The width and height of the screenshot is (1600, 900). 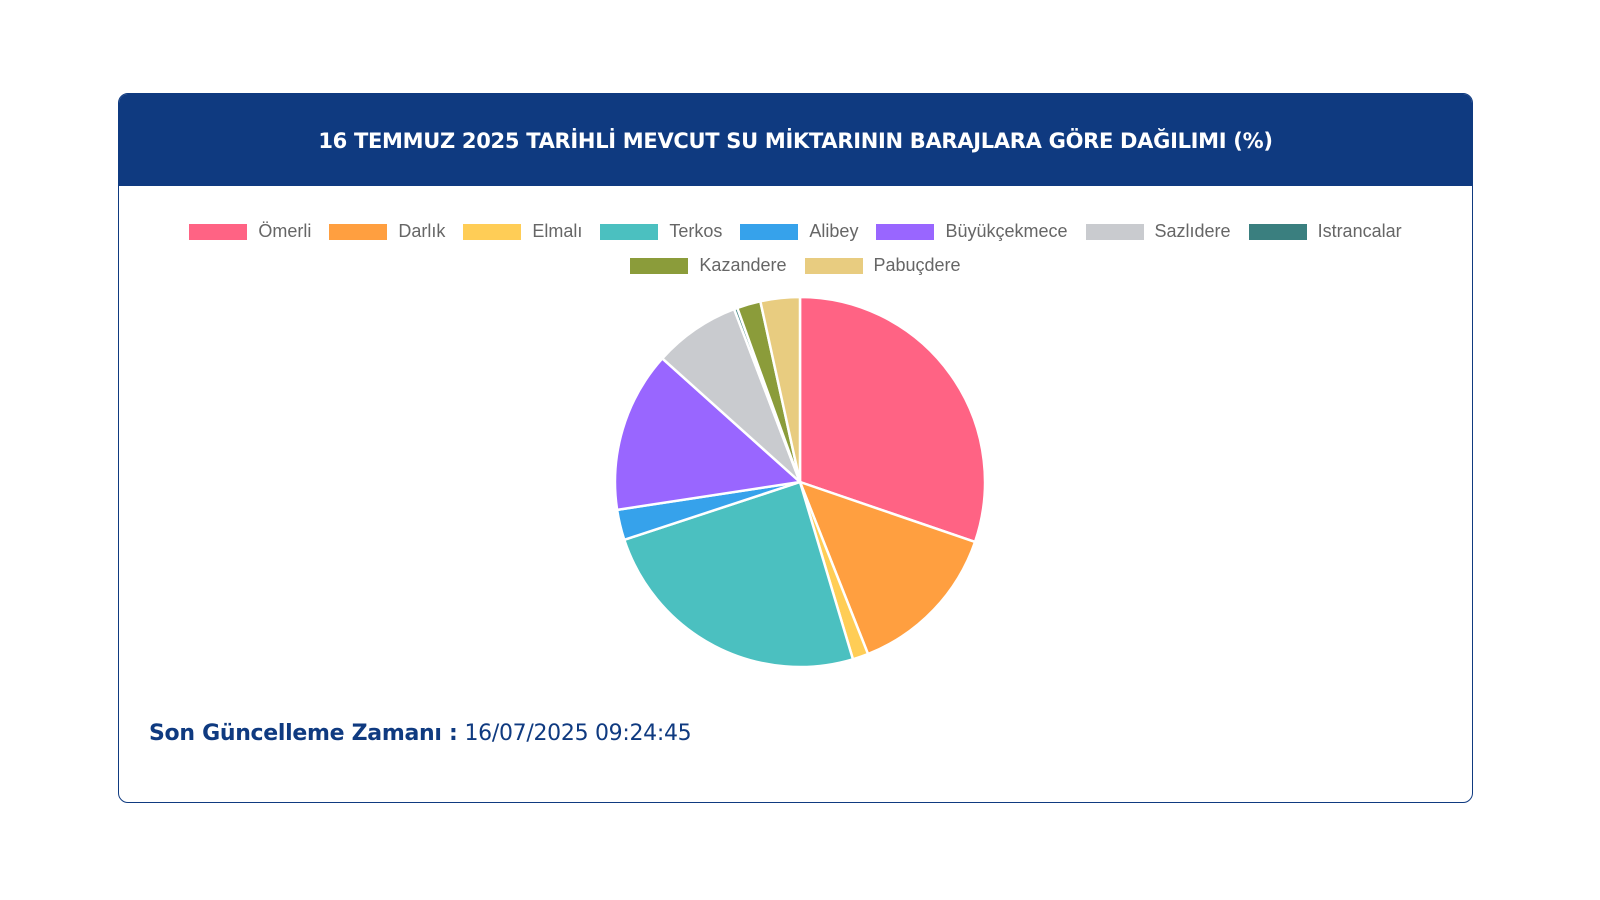 What do you see at coordinates (523, 231) in the screenshot?
I see `legend-item: Elmalı` at bounding box center [523, 231].